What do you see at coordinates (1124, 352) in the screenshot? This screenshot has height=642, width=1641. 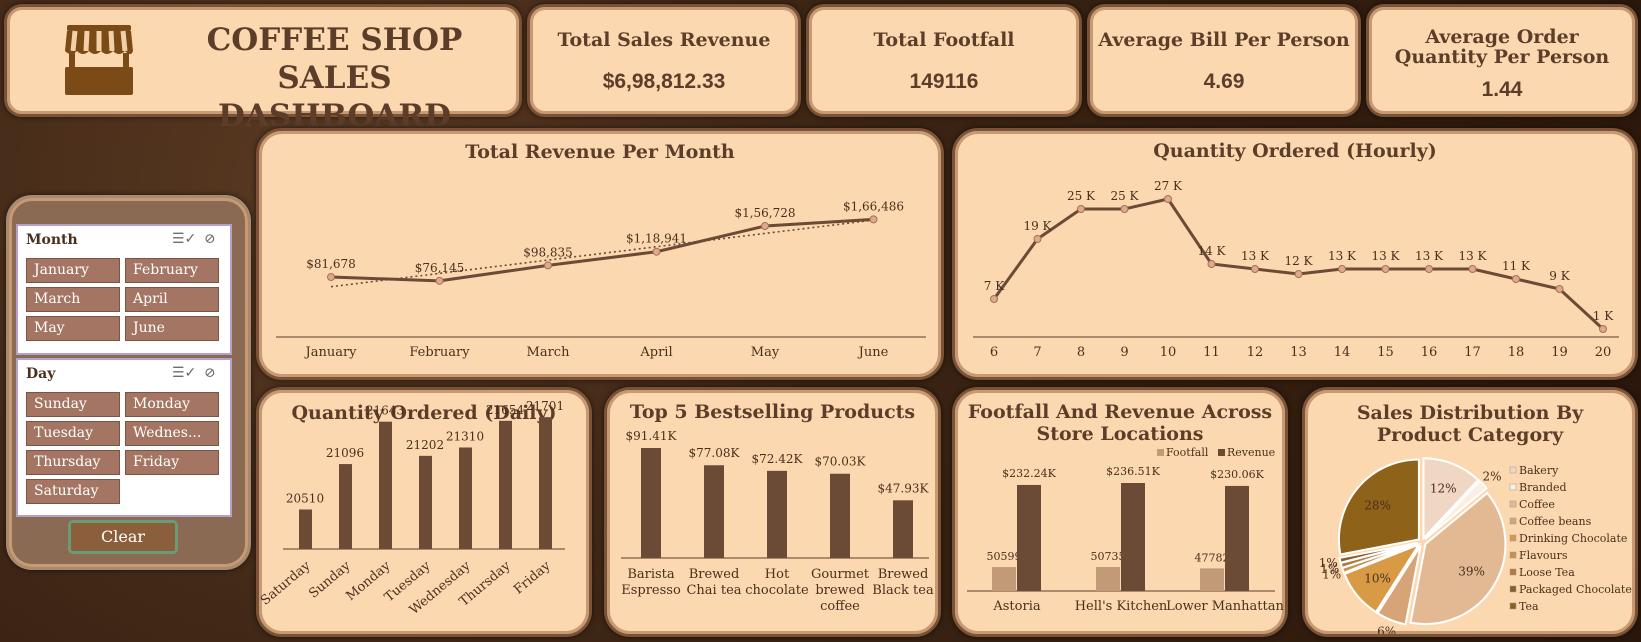 I see `x-tick-label: 9` at bounding box center [1124, 352].